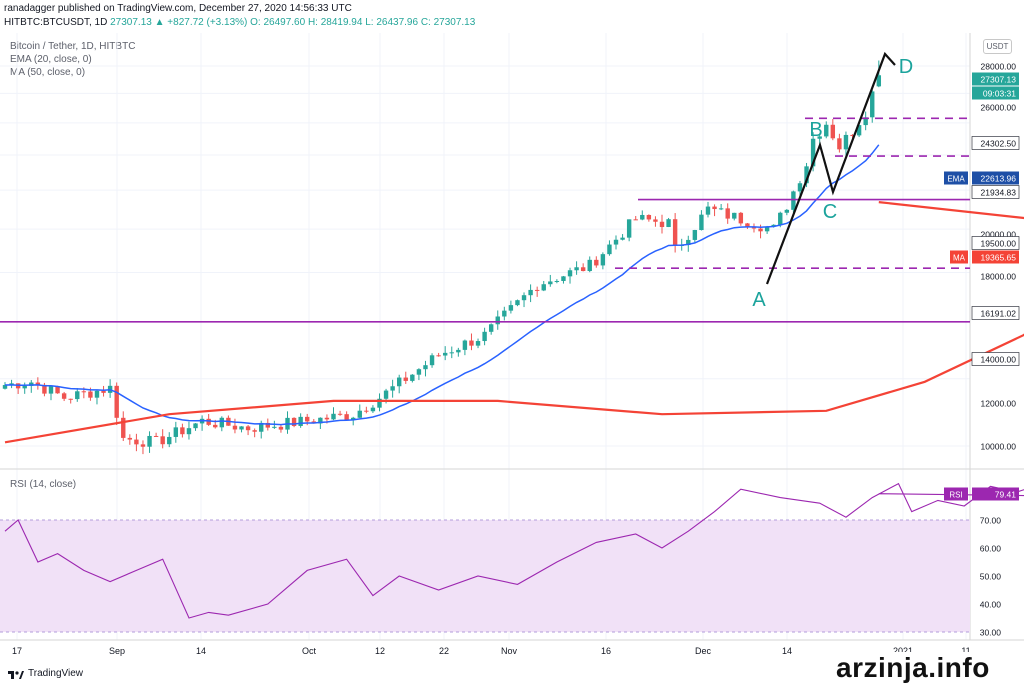 This screenshot has height=688, width=1024. What do you see at coordinates (999, 67) in the screenshot?
I see `price-tick-label: 28000.00` at bounding box center [999, 67].